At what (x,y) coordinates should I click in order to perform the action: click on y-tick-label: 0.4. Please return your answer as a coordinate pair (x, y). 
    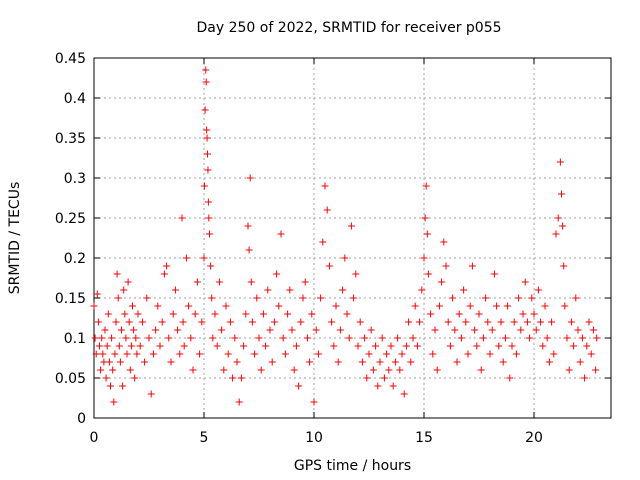
    Looking at the image, I should click on (75, 99).